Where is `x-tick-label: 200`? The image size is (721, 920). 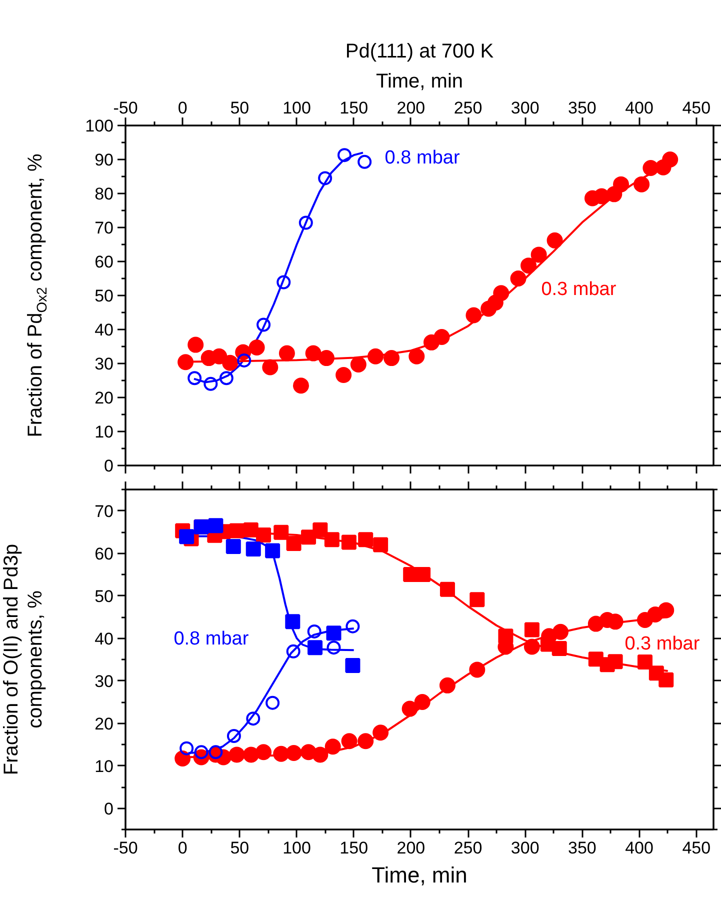 x-tick-label: 200 is located at coordinates (411, 848).